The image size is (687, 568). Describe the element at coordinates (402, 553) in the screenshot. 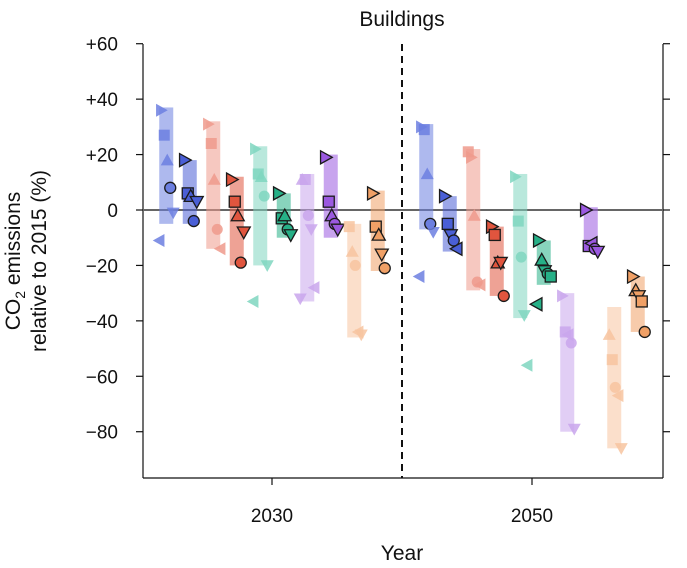

I see `x-axis-label: Year` at that location.